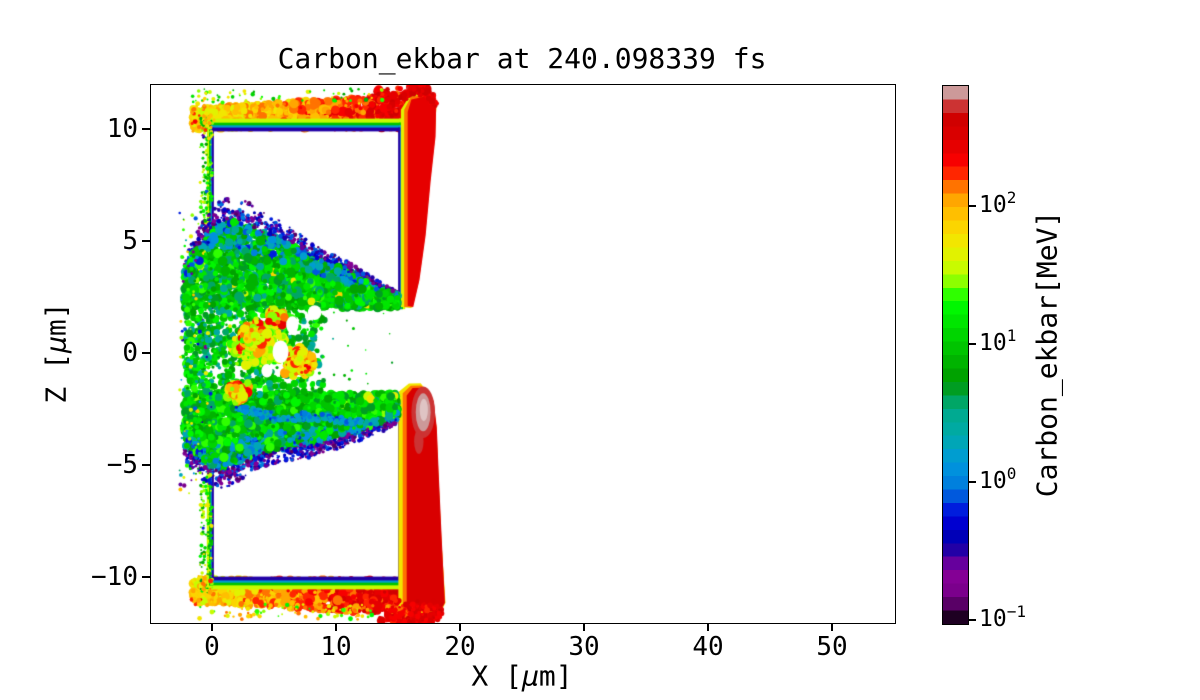 This screenshot has width=1200, height=700. I want to click on x-tick-label: 40, so click(708, 647).